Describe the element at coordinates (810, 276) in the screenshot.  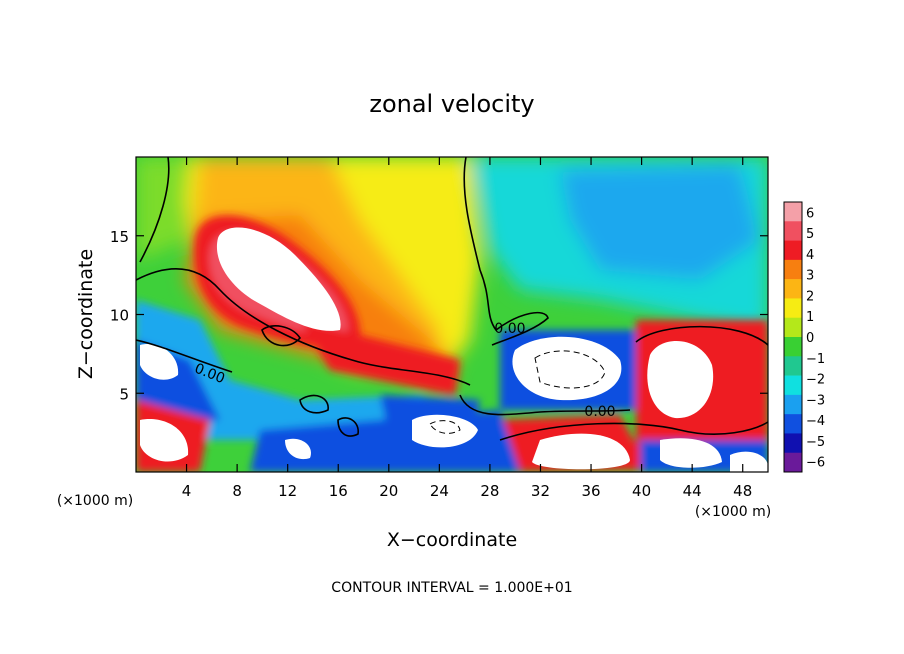
I see `colorbar-tick-label: 3` at that location.